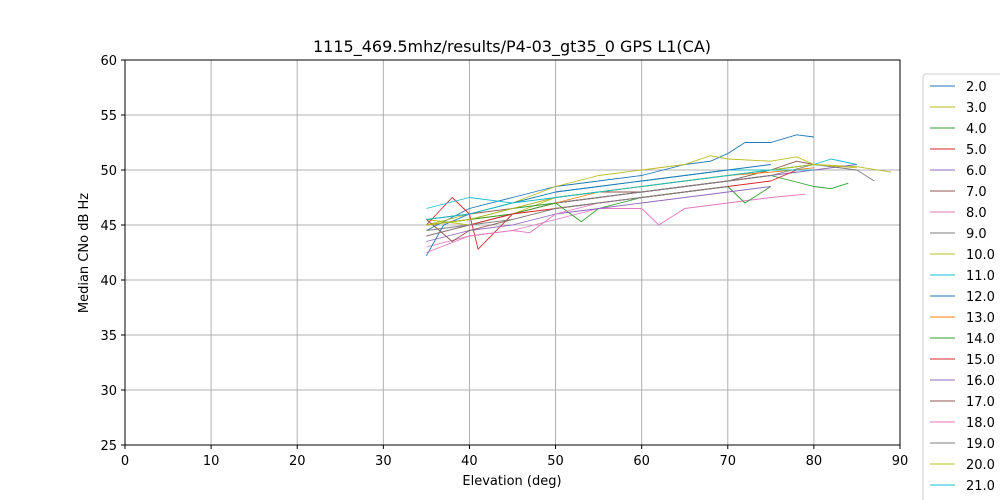  Describe the element at coordinates (211, 461) in the screenshot. I see `x-tick-label: 10` at that location.